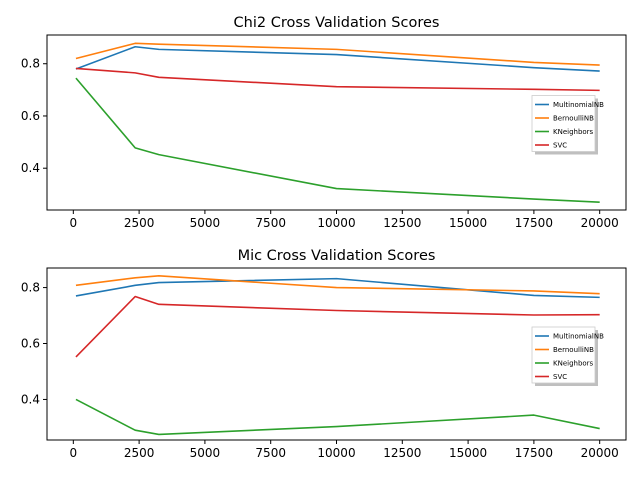 The width and height of the screenshot is (640, 480). Describe the element at coordinates (337, 417) in the screenshot. I see `series-line-kneighbors` at that location.